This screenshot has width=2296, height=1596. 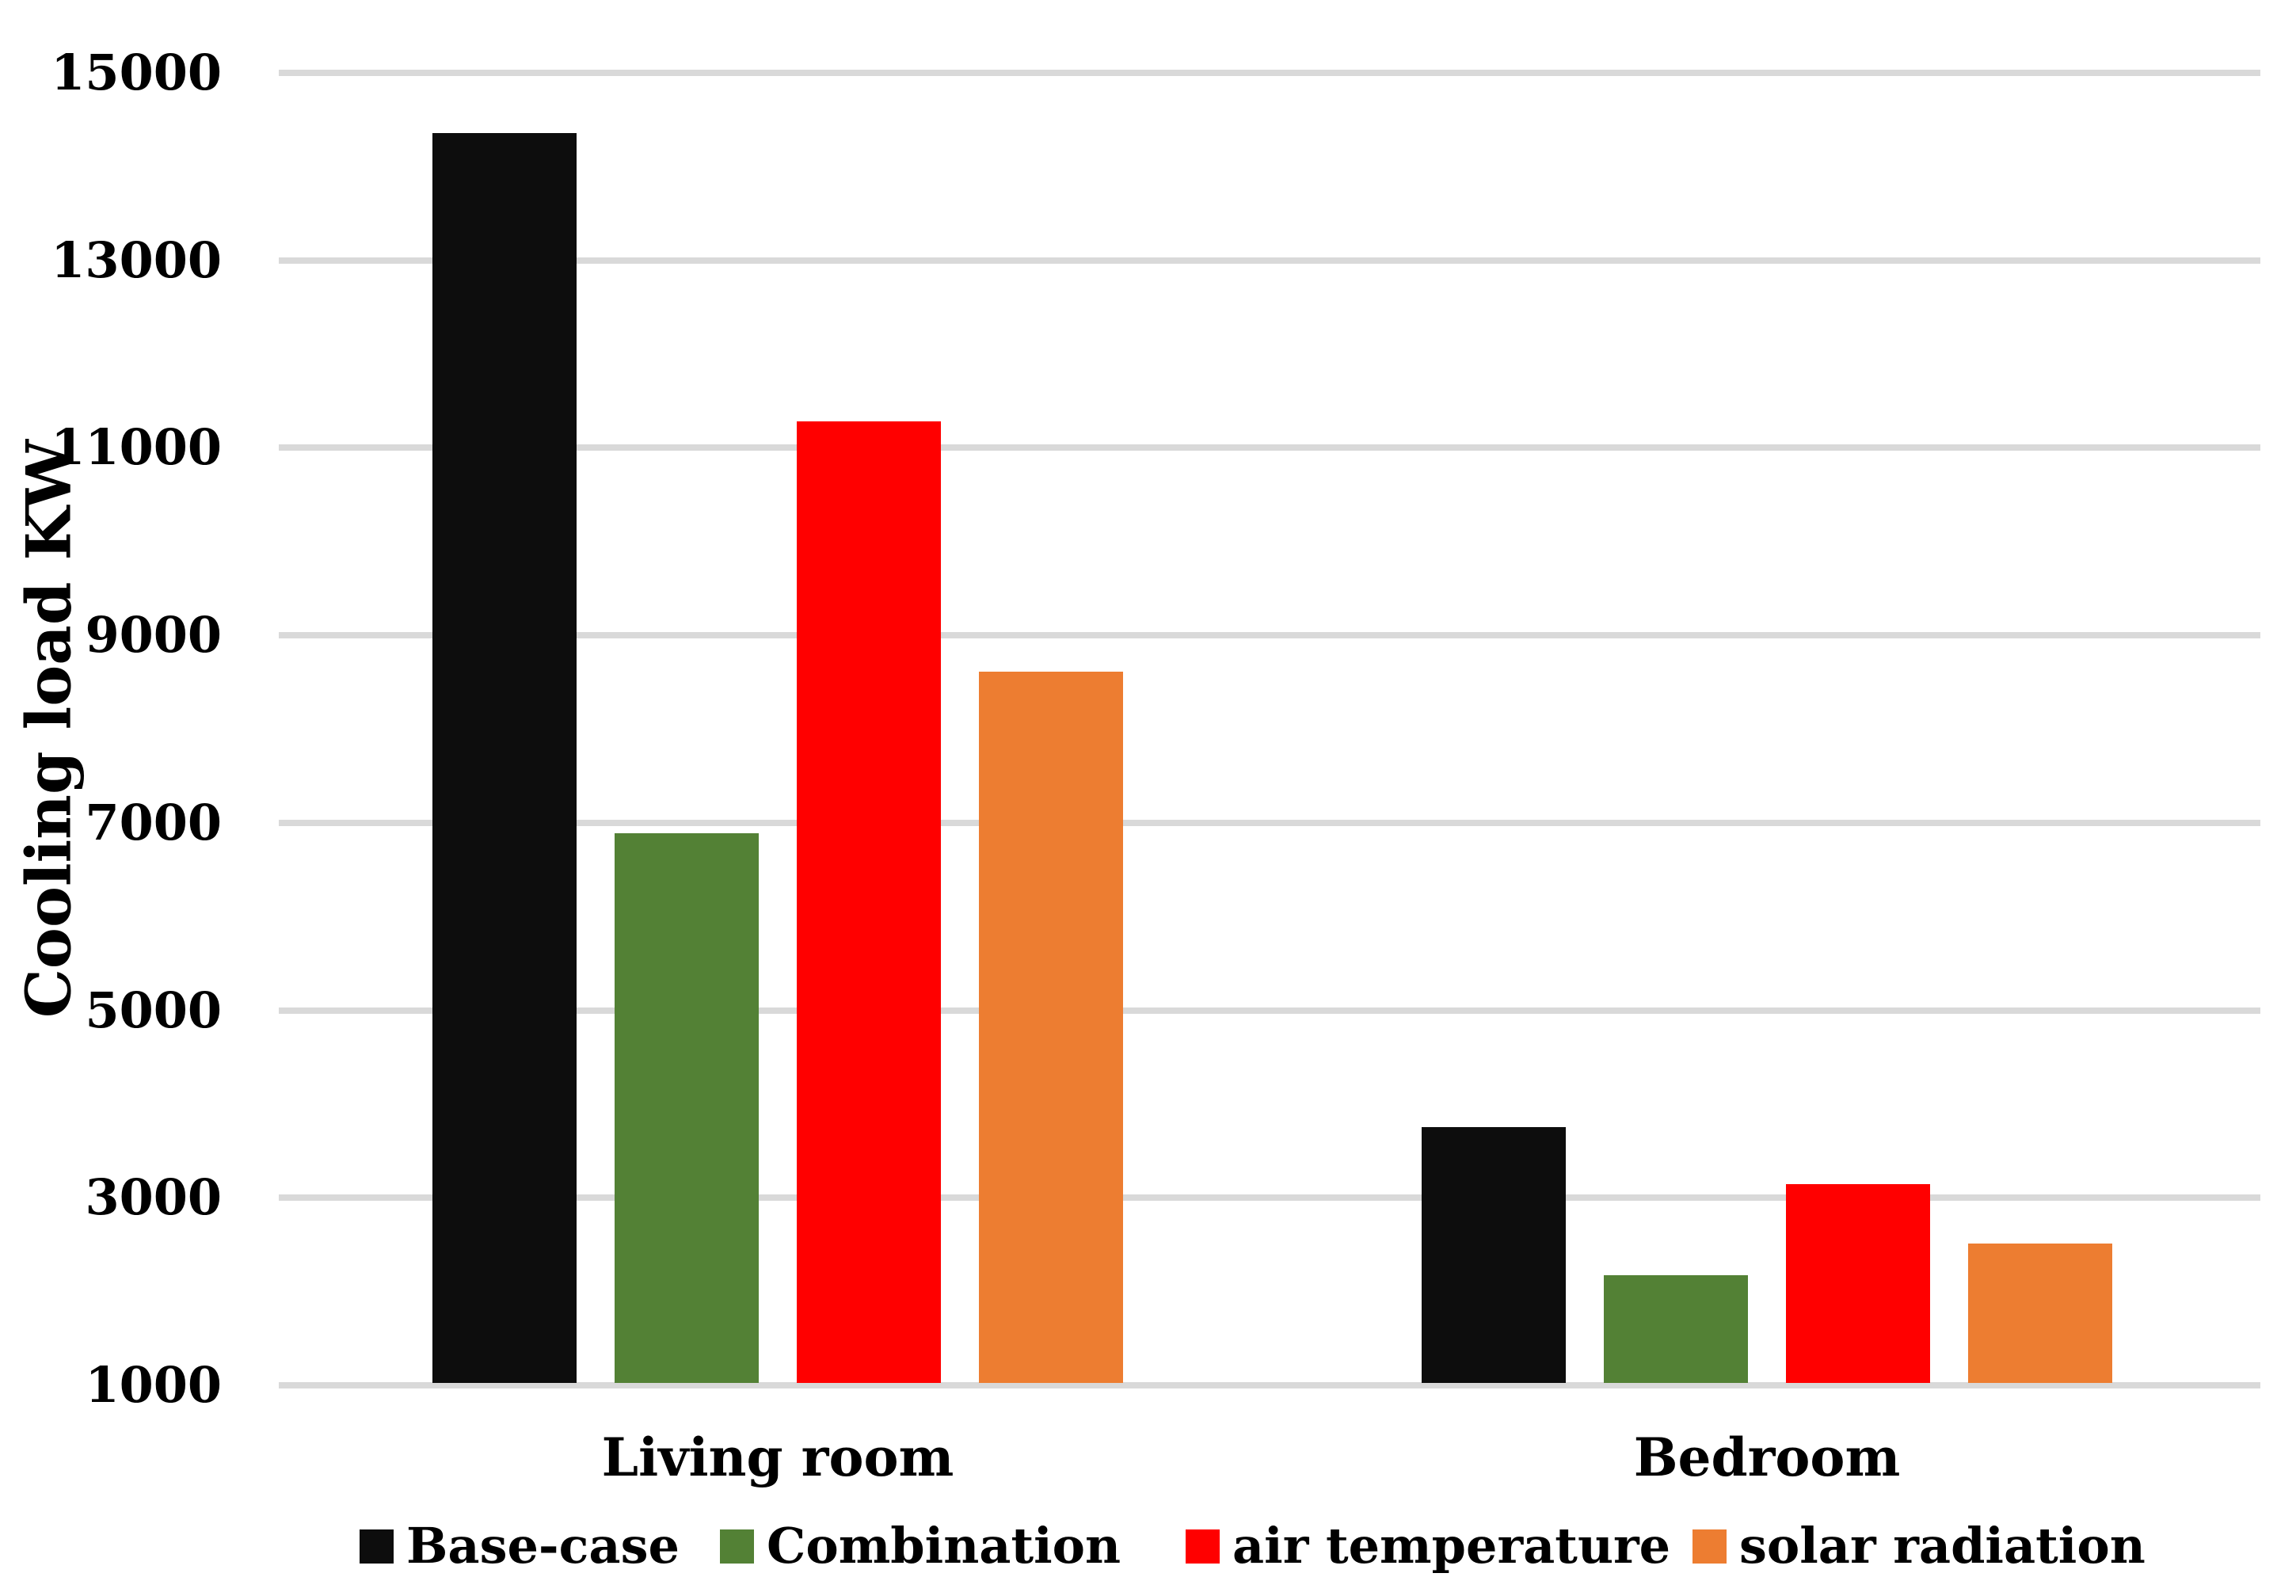 I want to click on legend-item-solar-radiation: solar radiation, so click(x=1919, y=1546).